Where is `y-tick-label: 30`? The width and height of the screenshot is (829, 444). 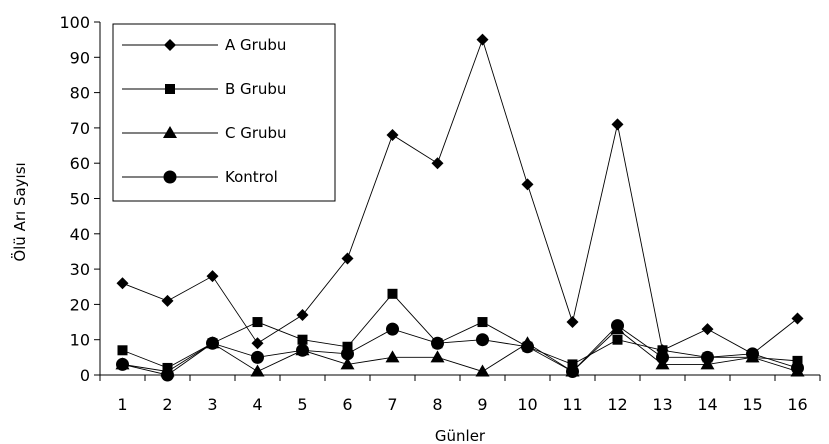
y-tick-label: 30 is located at coordinates (80, 269).